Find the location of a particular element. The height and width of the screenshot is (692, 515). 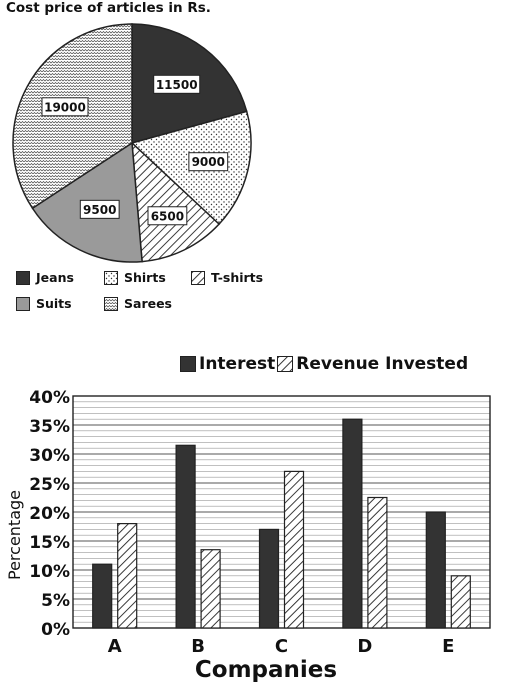

legend-label-jeans: Jeans is located at coordinates (55, 277).